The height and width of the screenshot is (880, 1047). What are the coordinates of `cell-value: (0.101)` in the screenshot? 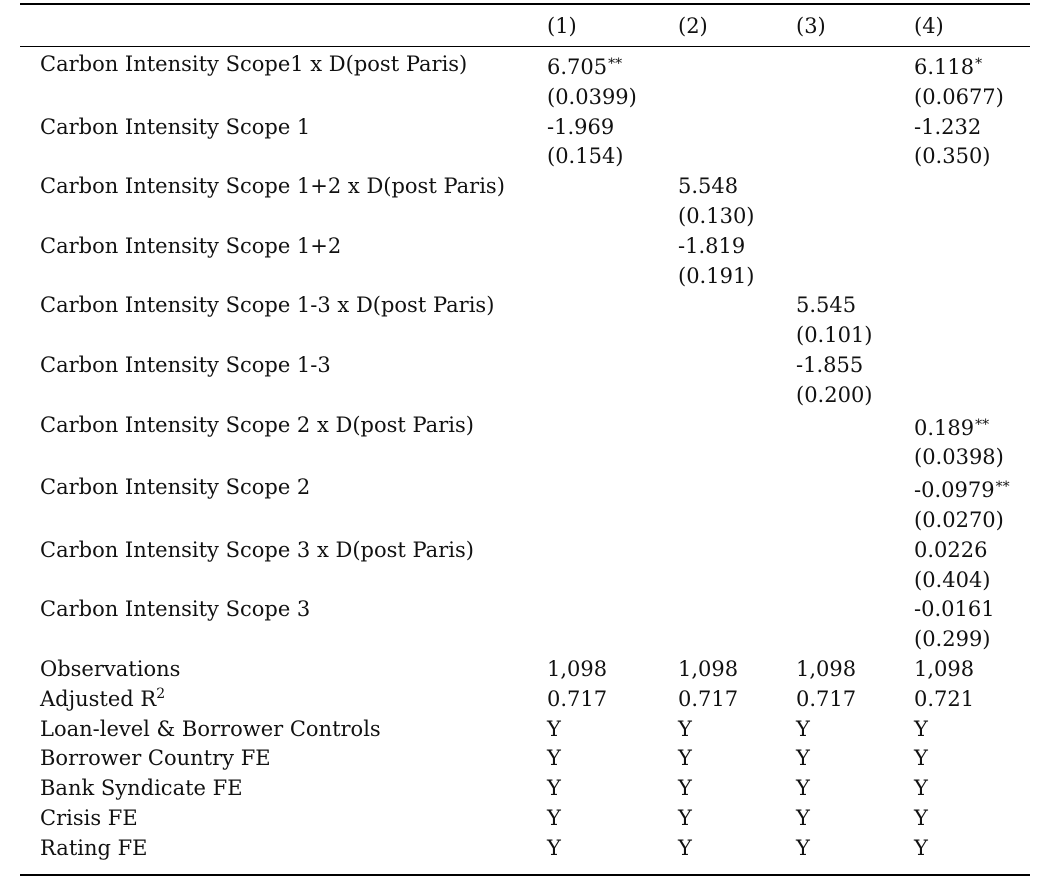 It's located at (834, 335).